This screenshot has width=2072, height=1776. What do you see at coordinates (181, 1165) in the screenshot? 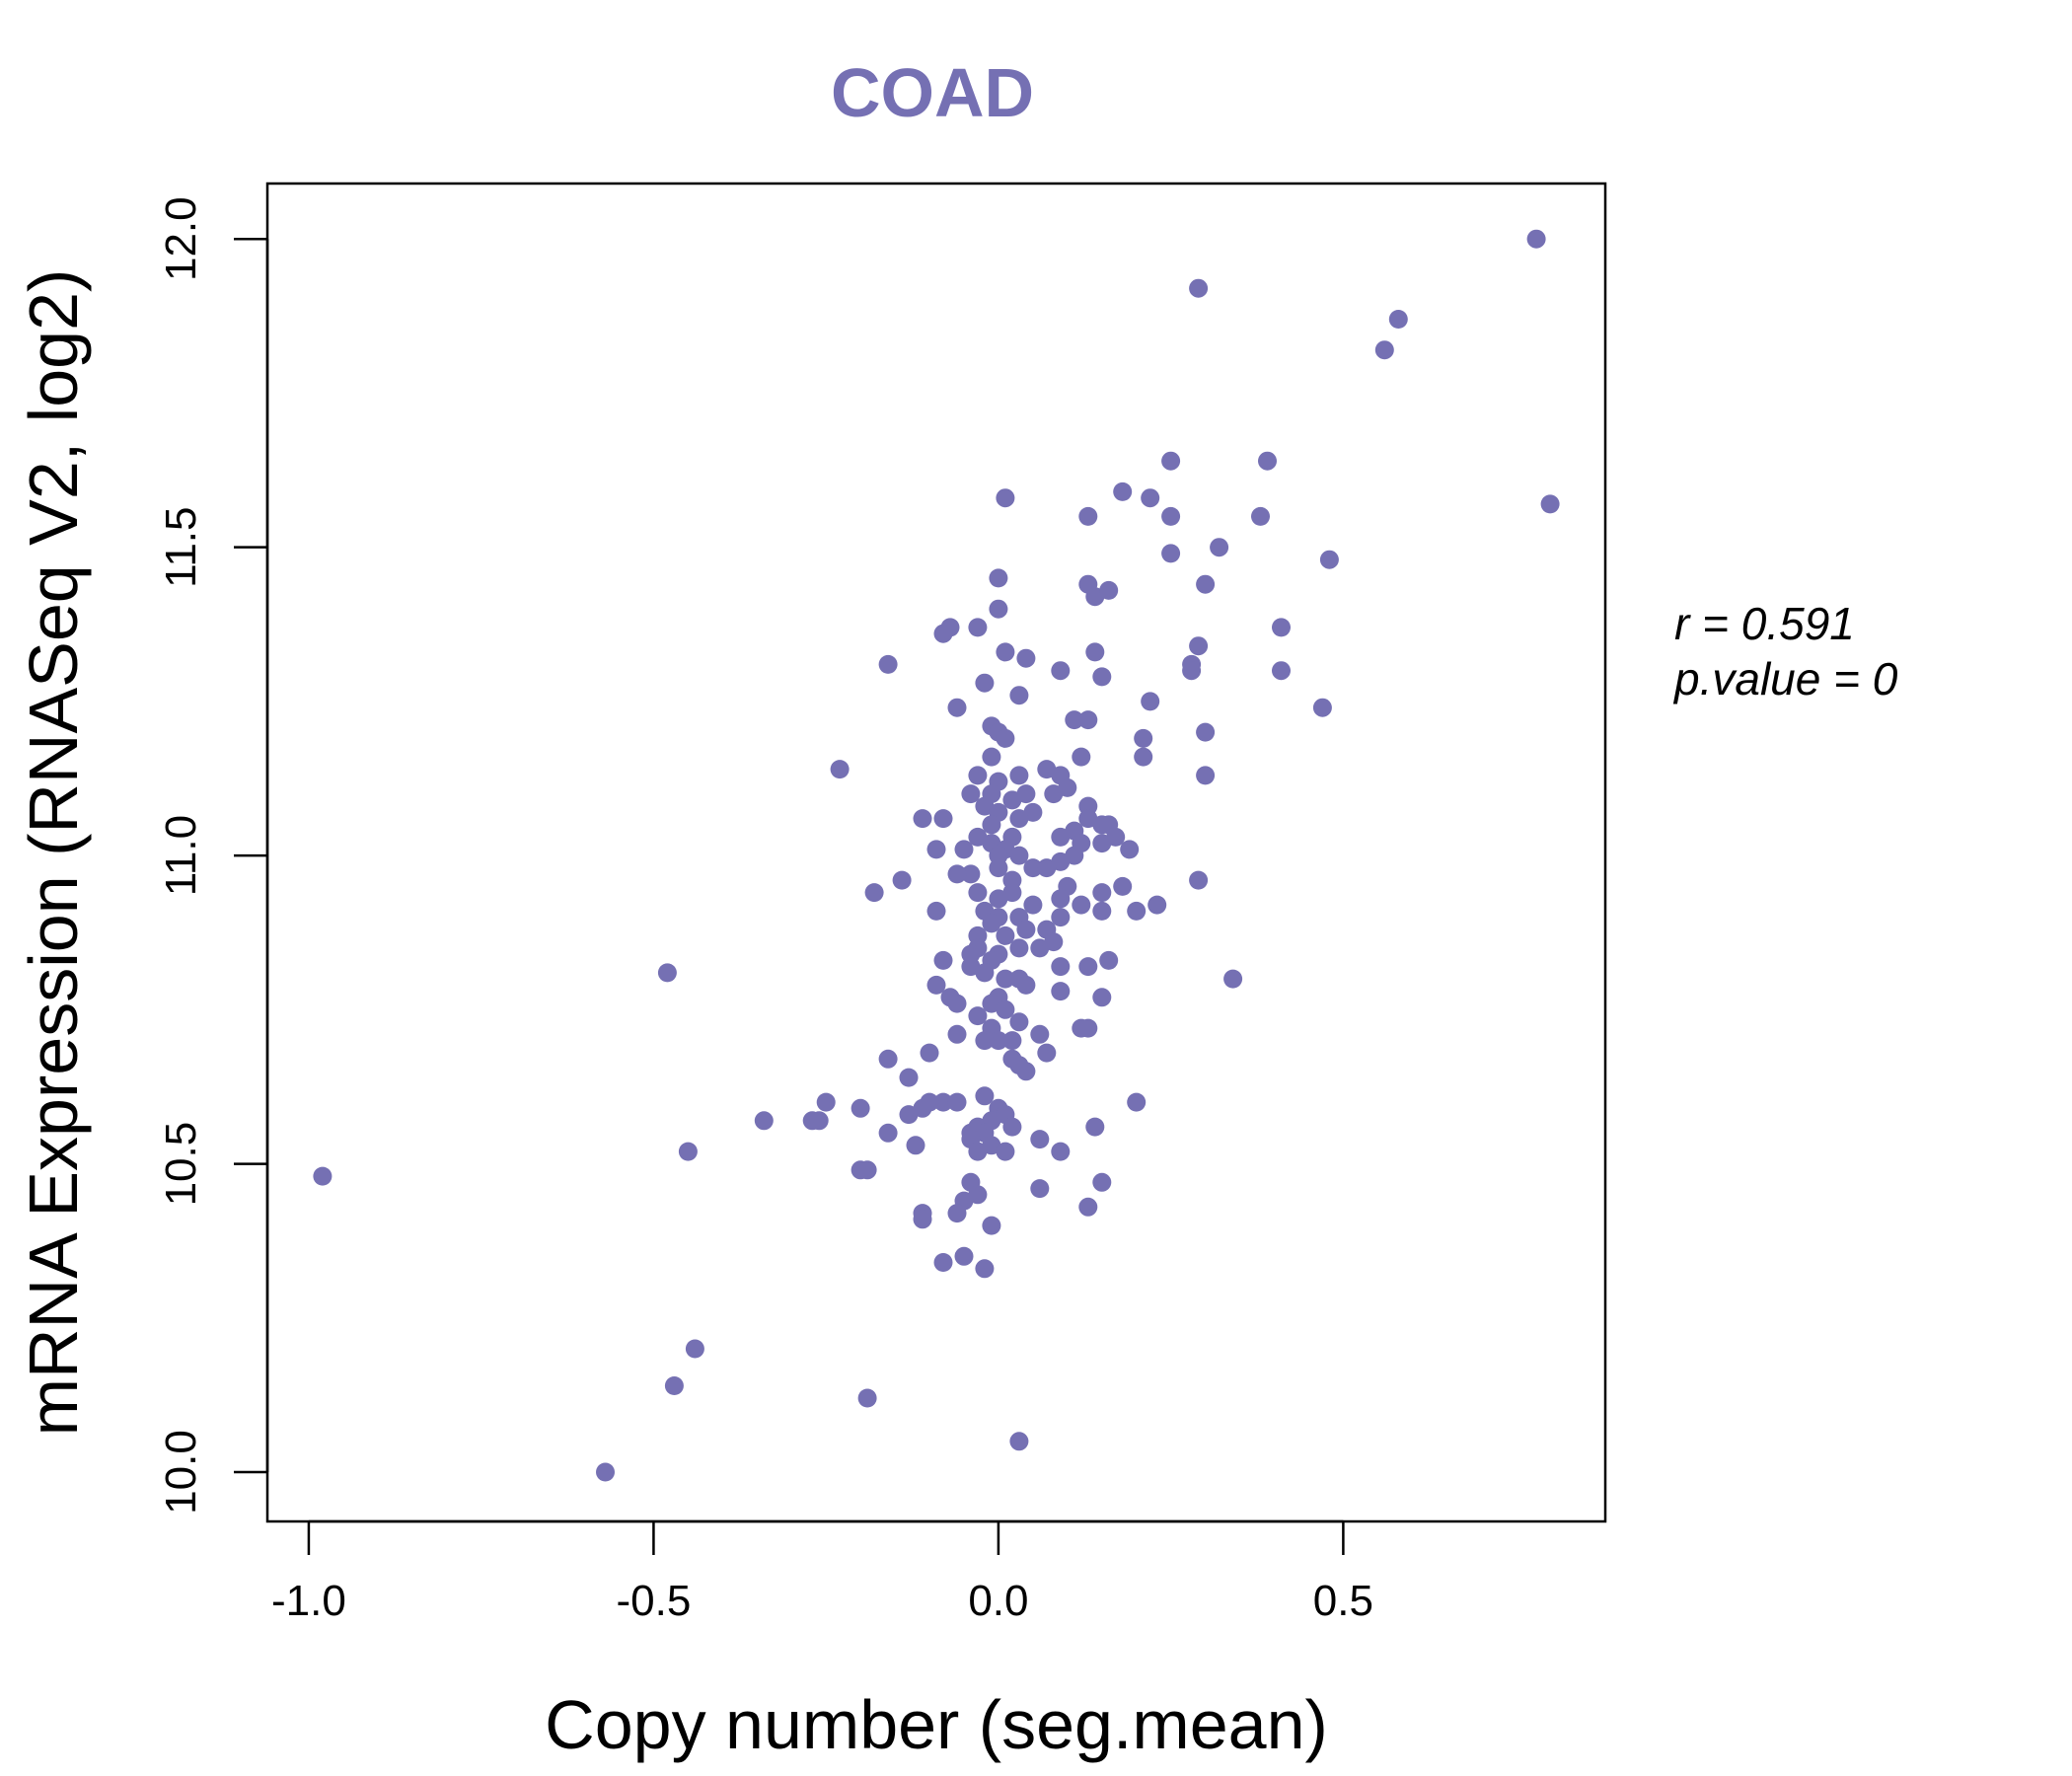
I see `y-tick-label-1: 10.5` at bounding box center [181, 1165].